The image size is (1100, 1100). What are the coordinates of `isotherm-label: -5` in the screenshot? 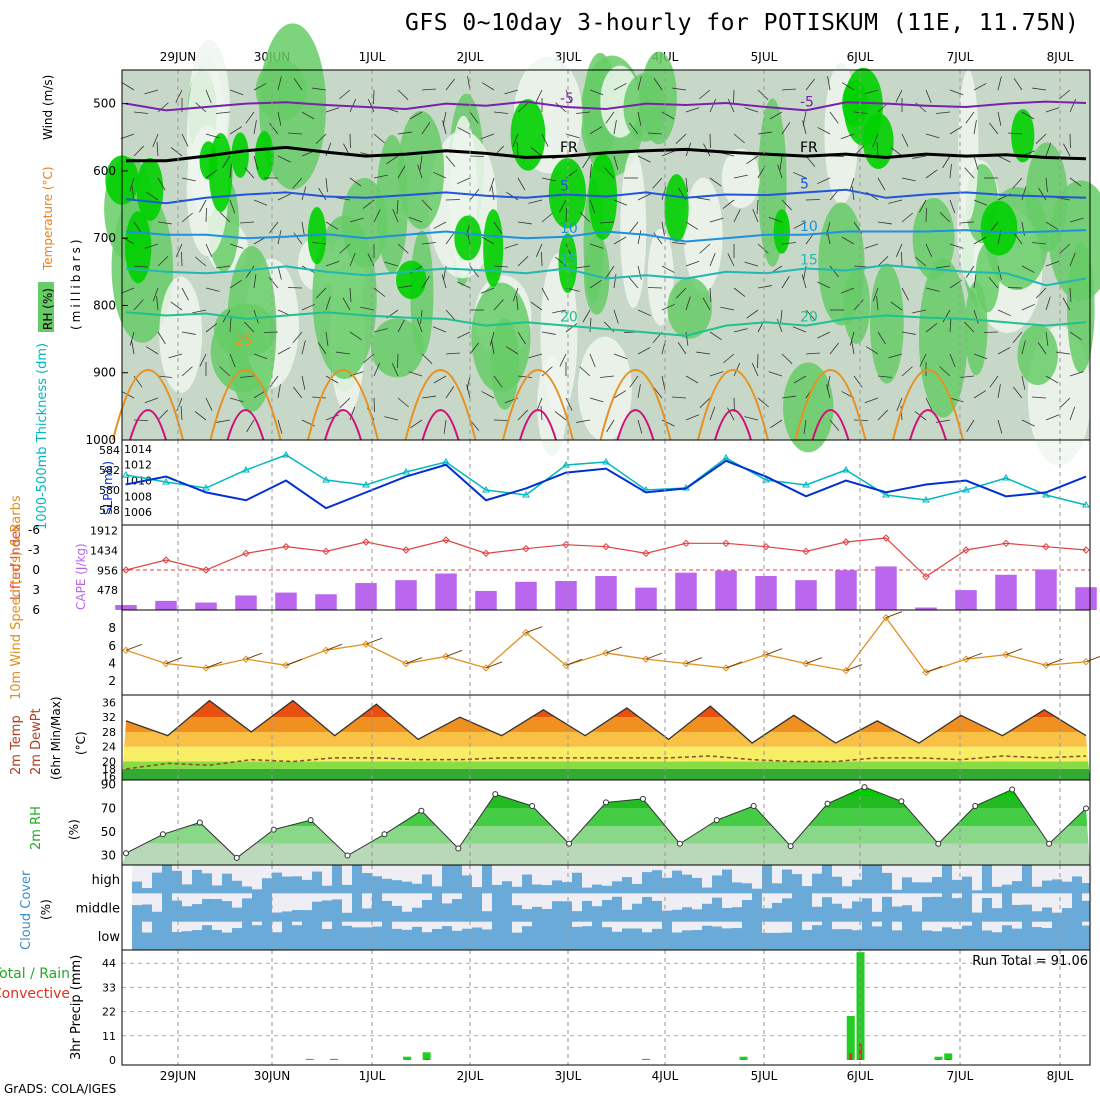 It's located at (567, 99).